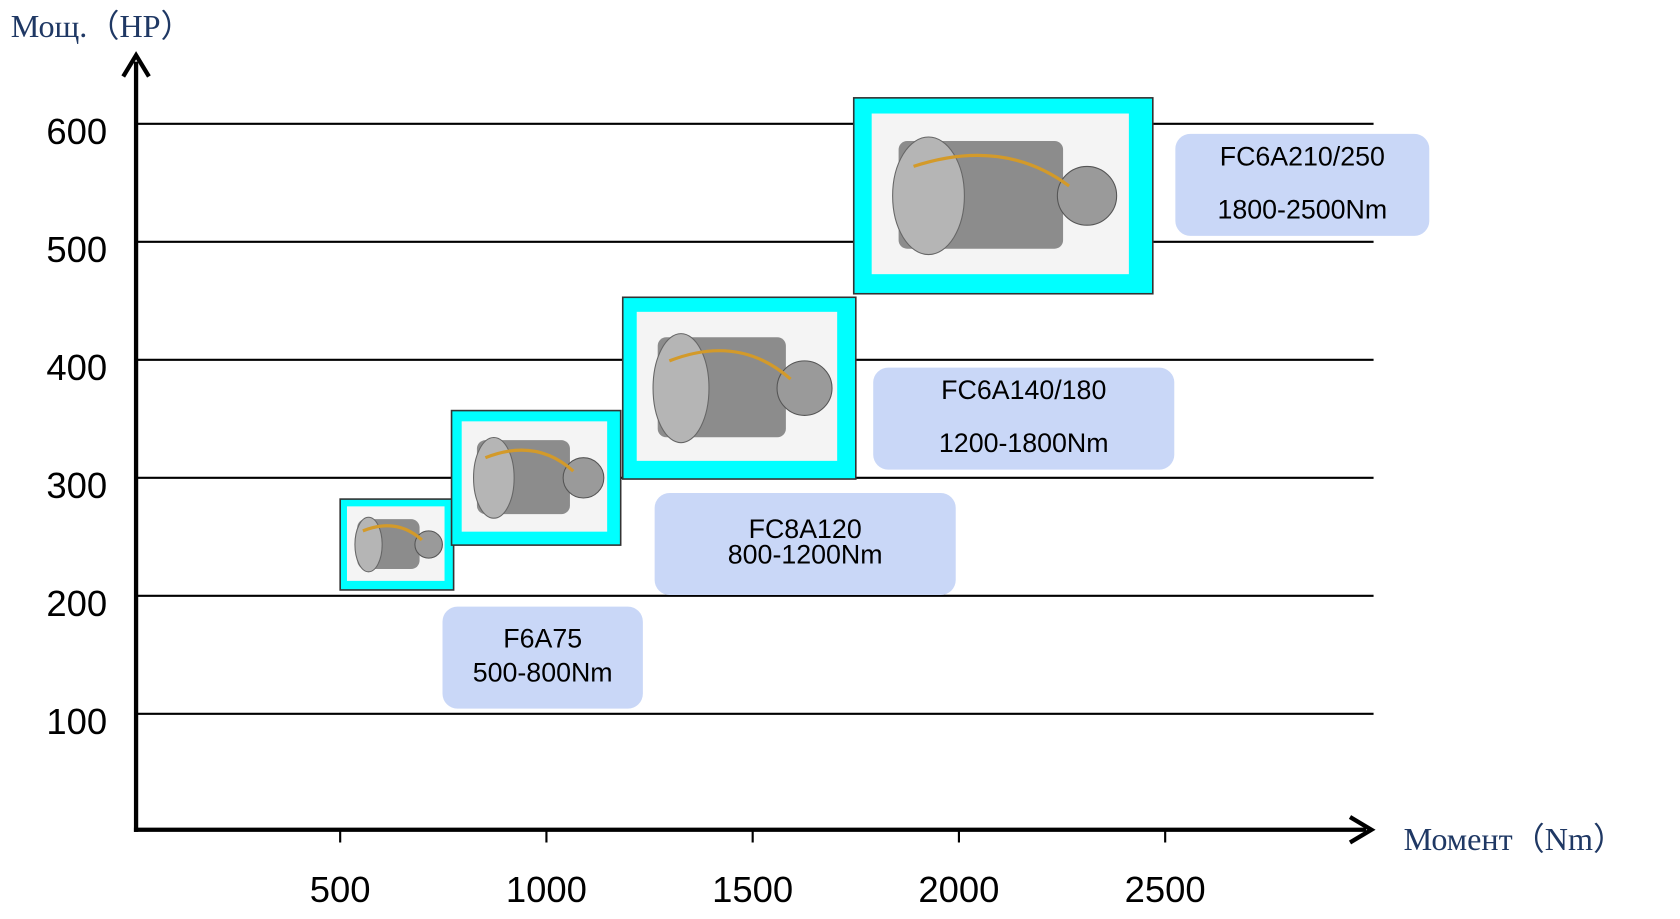  Describe the element at coordinates (76, 367) in the screenshot. I see `y-tick-label: 400` at that location.